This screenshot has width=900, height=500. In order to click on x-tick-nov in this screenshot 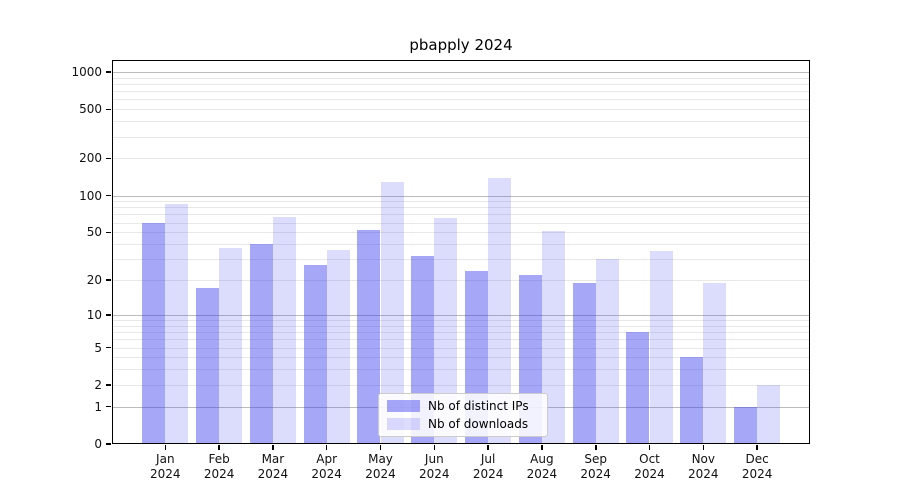, I will do `click(703, 447)`.